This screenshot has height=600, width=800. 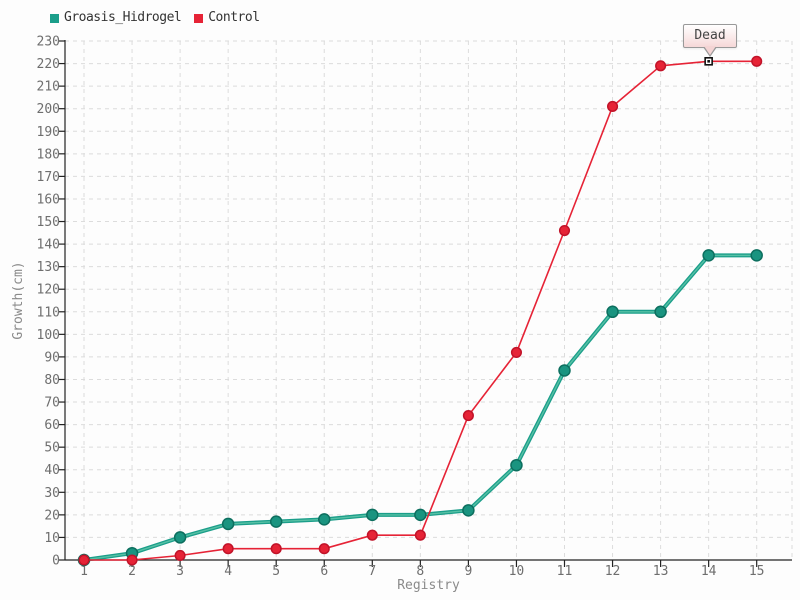 I want to click on y-tick-label: 50, so click(x=52, y=448).